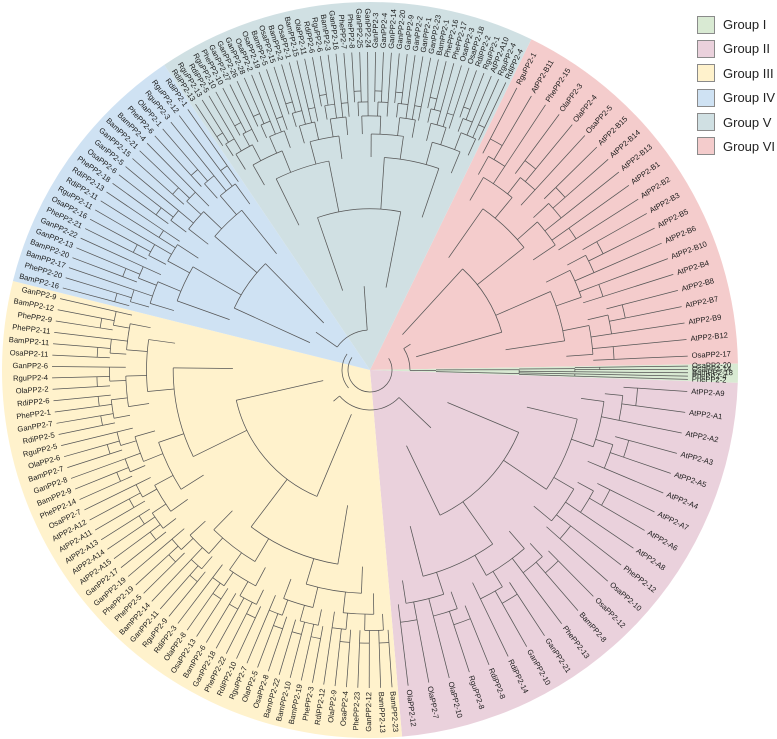  I want to click on group-stem, so click(336, 398).